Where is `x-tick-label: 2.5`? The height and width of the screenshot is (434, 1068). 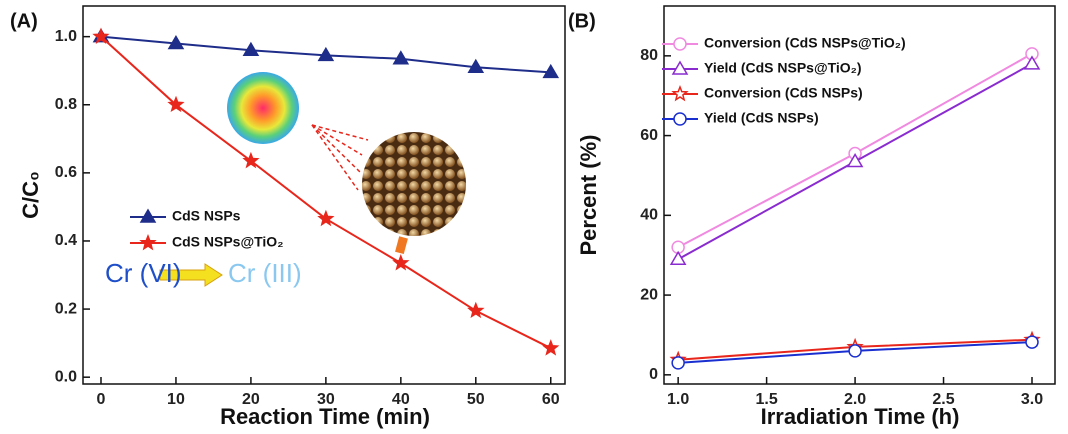 x-tick-label: 2.5 is located at coordinates (943, 399).